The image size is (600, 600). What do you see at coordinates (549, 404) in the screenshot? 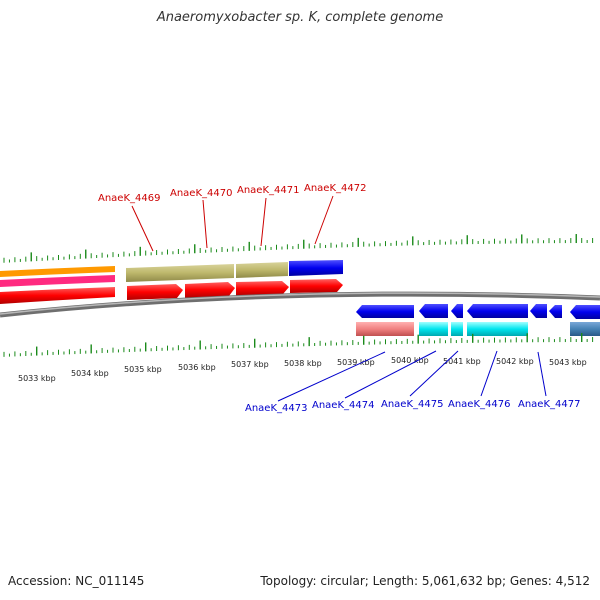
I see `gene-label: AnaeK_4477` at bounding box center [549, 404].